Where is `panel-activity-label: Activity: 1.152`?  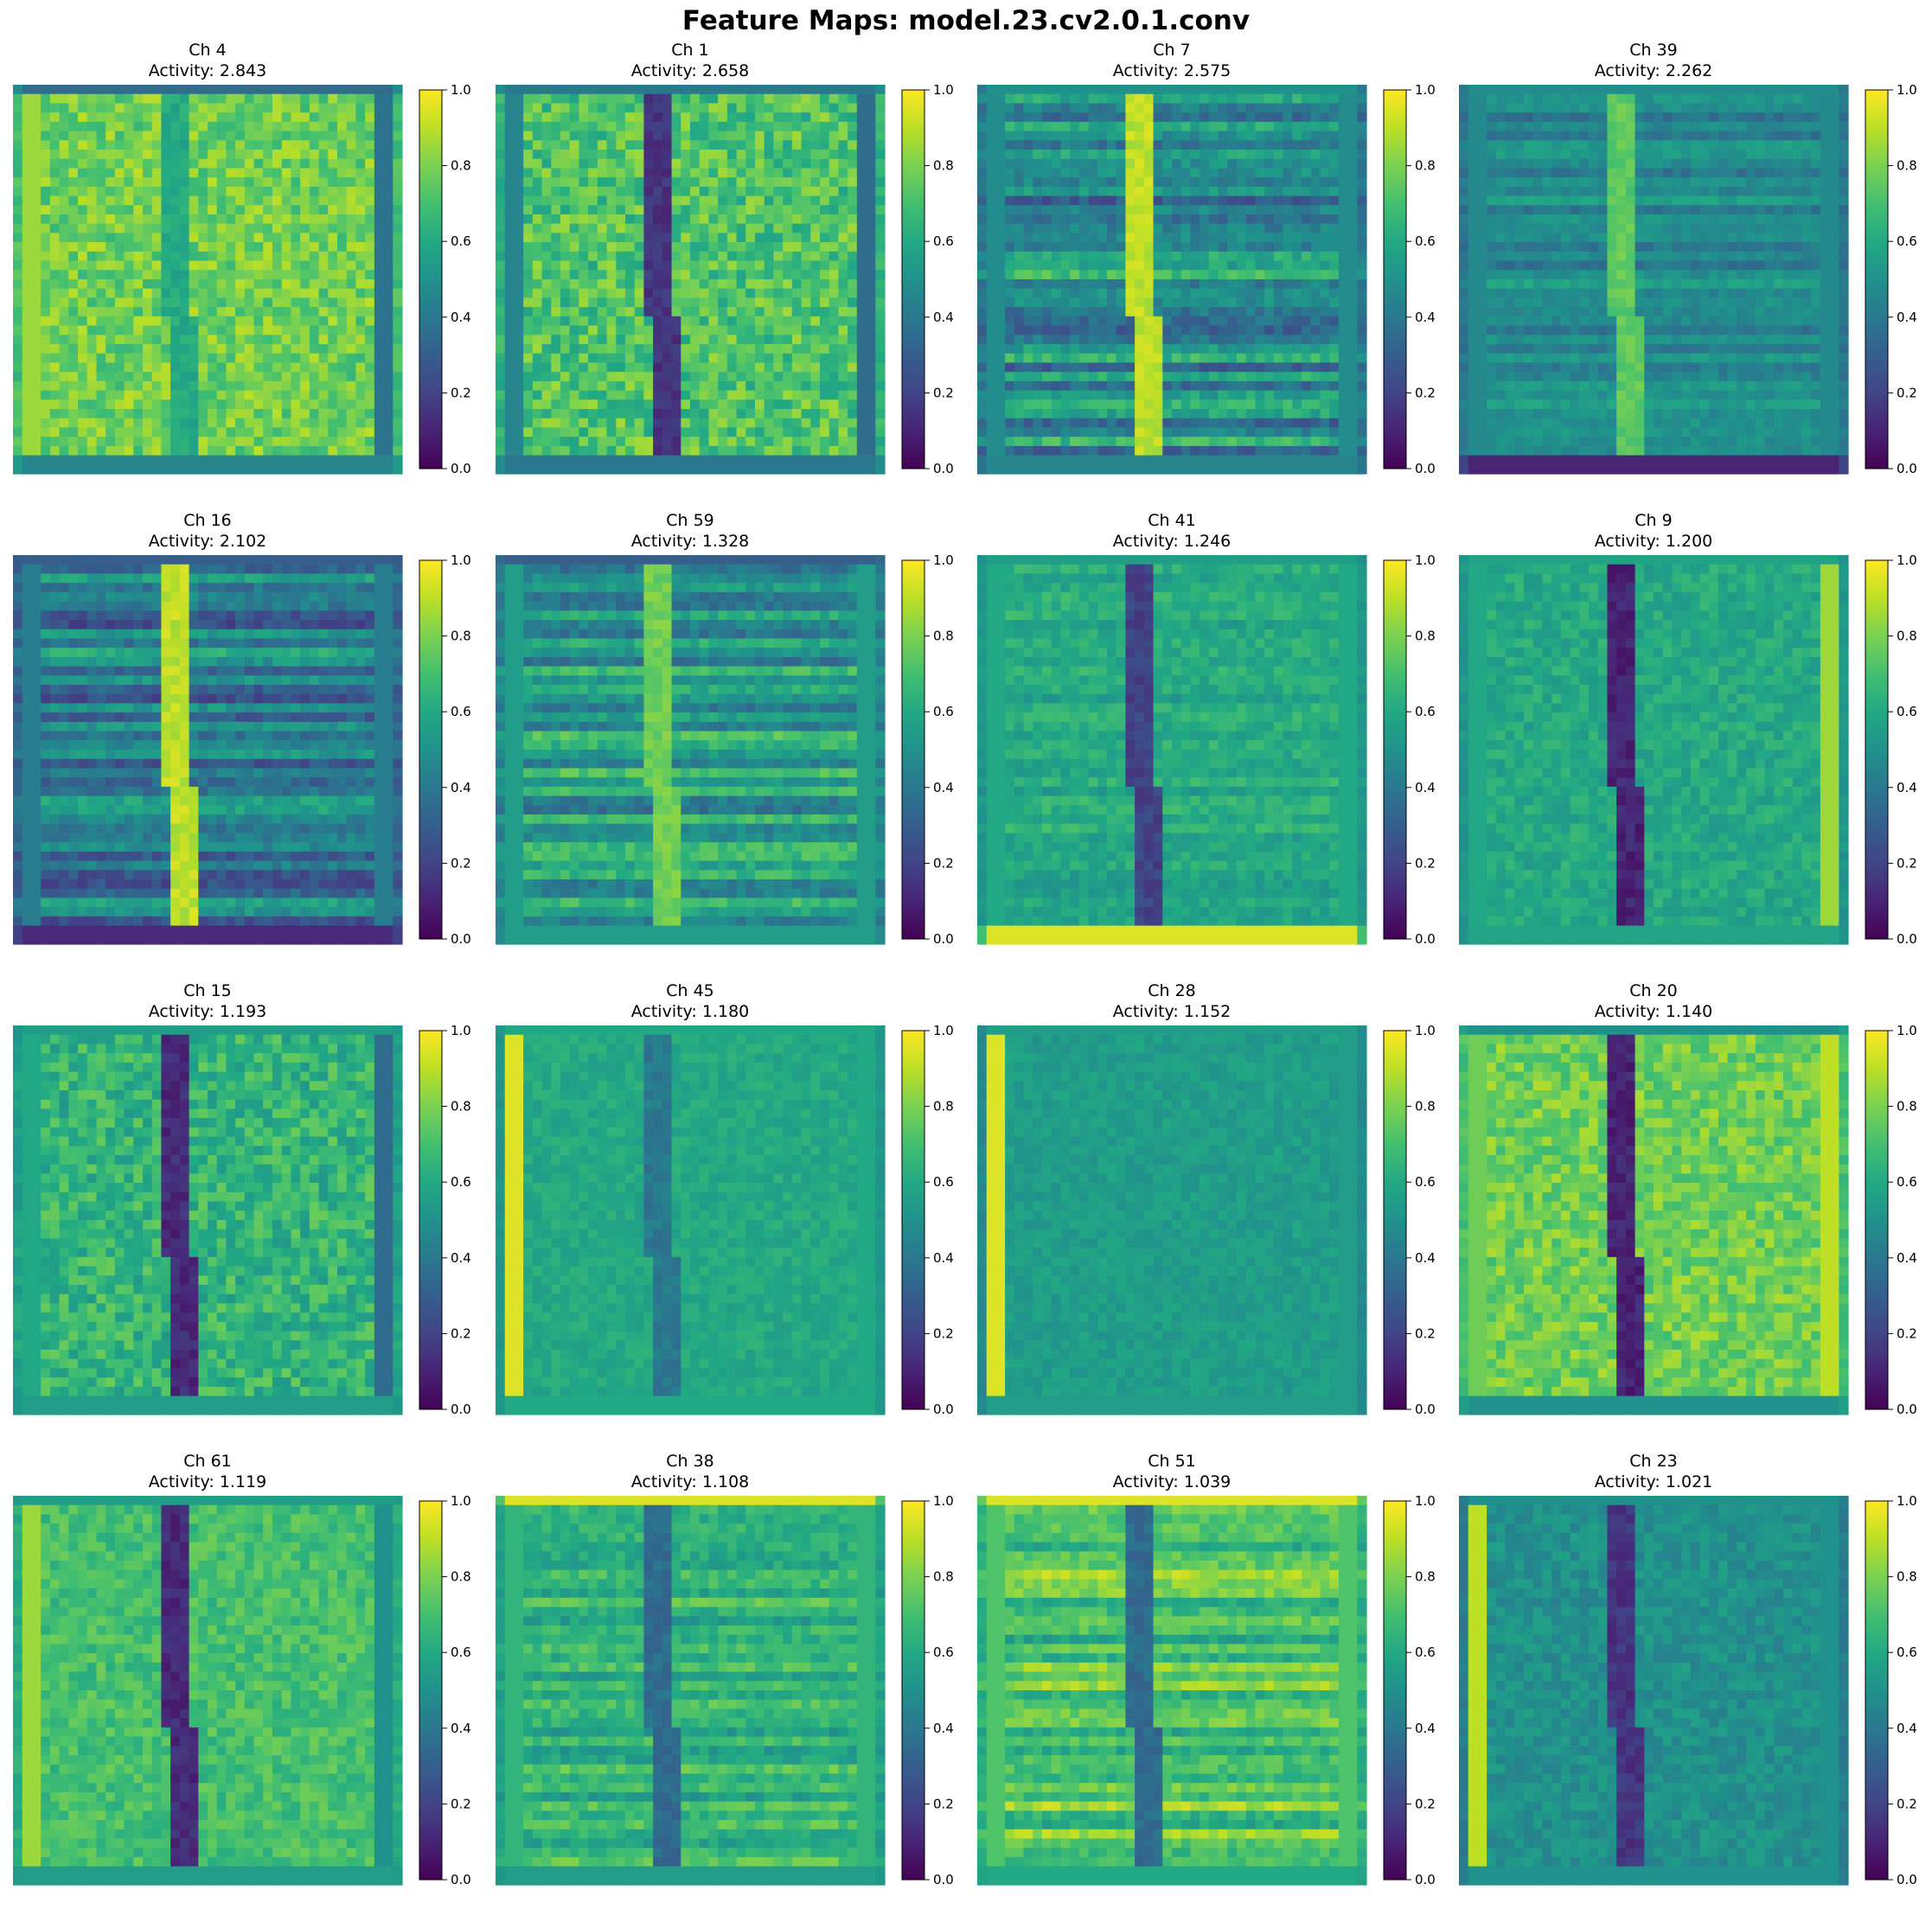 panel-activity-label: Activity: 1.152 is located at coordinates (1172, 1012).